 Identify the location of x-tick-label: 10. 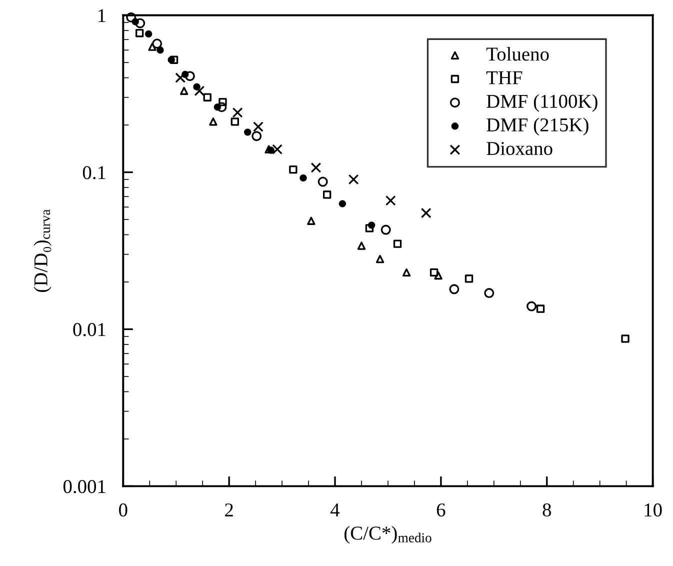
(653, 510).